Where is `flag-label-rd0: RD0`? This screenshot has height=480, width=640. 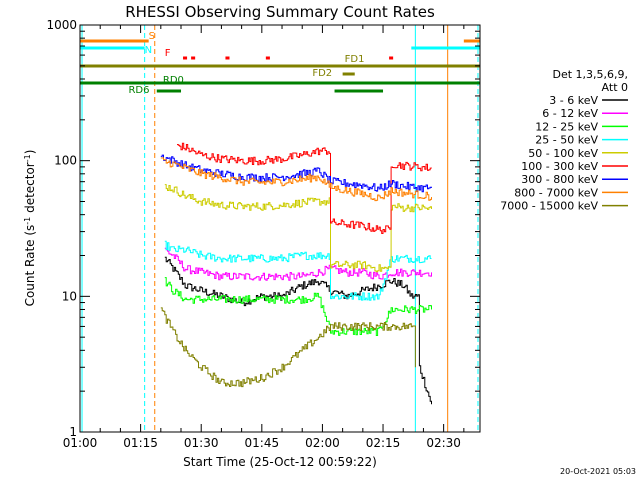 flag-label-rd0: RD0 is located at coordinates (173, 80).